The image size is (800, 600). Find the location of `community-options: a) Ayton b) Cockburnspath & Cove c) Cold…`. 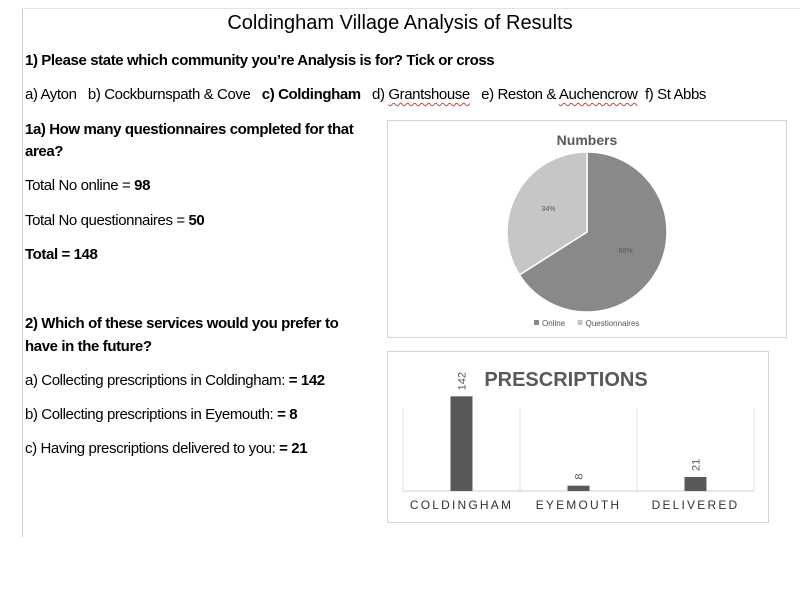

community-options: a) Ayton b) Cockburnspath & Cove c) Cold… is located at coordinates (365, 94).